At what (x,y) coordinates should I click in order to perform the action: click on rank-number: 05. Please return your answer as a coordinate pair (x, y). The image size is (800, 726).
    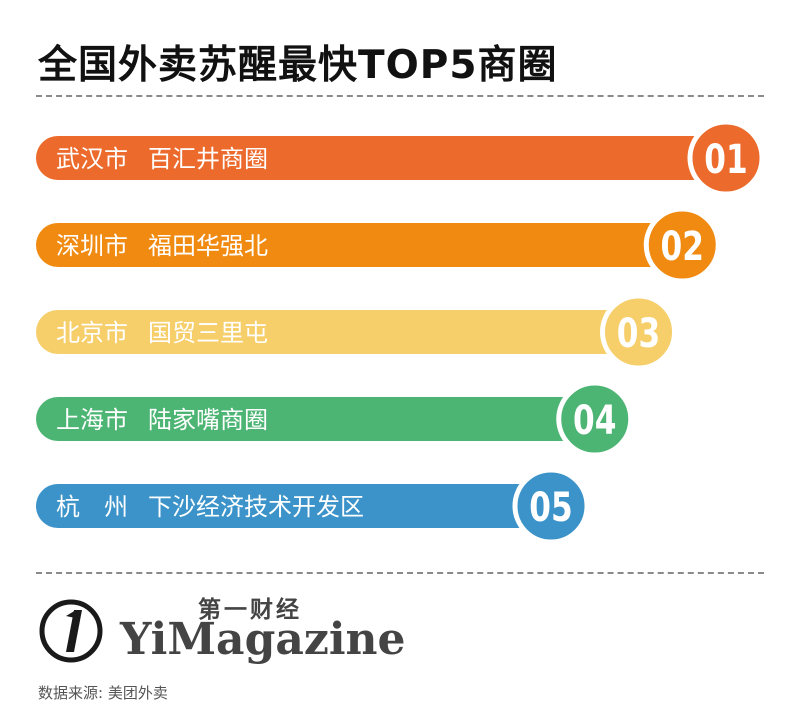
    Looking at the image, I should click on (550, 508).